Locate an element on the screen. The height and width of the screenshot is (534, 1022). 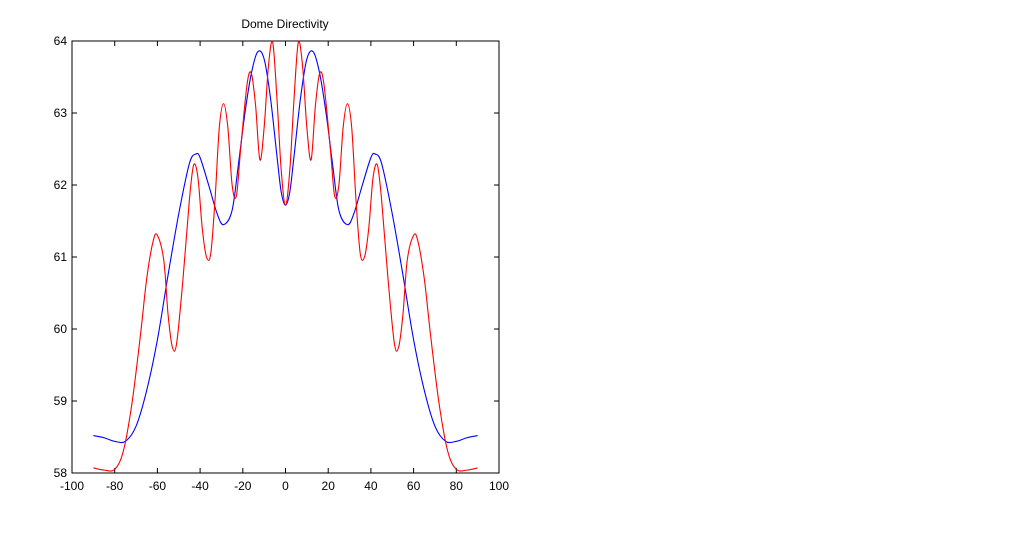
chart-title: Dome Directivity is located at coordinates (284, 24).